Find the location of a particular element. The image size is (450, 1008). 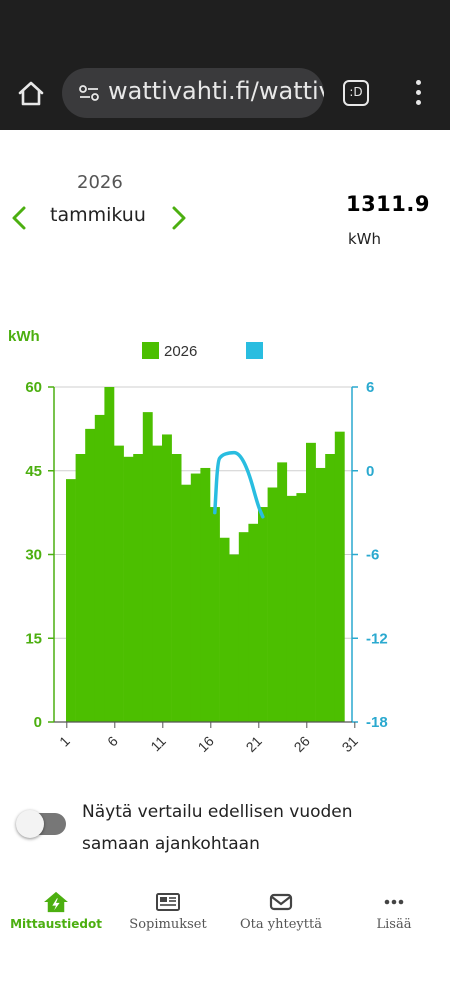

x-tick-label: 16 is located at coordinates (206, 744).